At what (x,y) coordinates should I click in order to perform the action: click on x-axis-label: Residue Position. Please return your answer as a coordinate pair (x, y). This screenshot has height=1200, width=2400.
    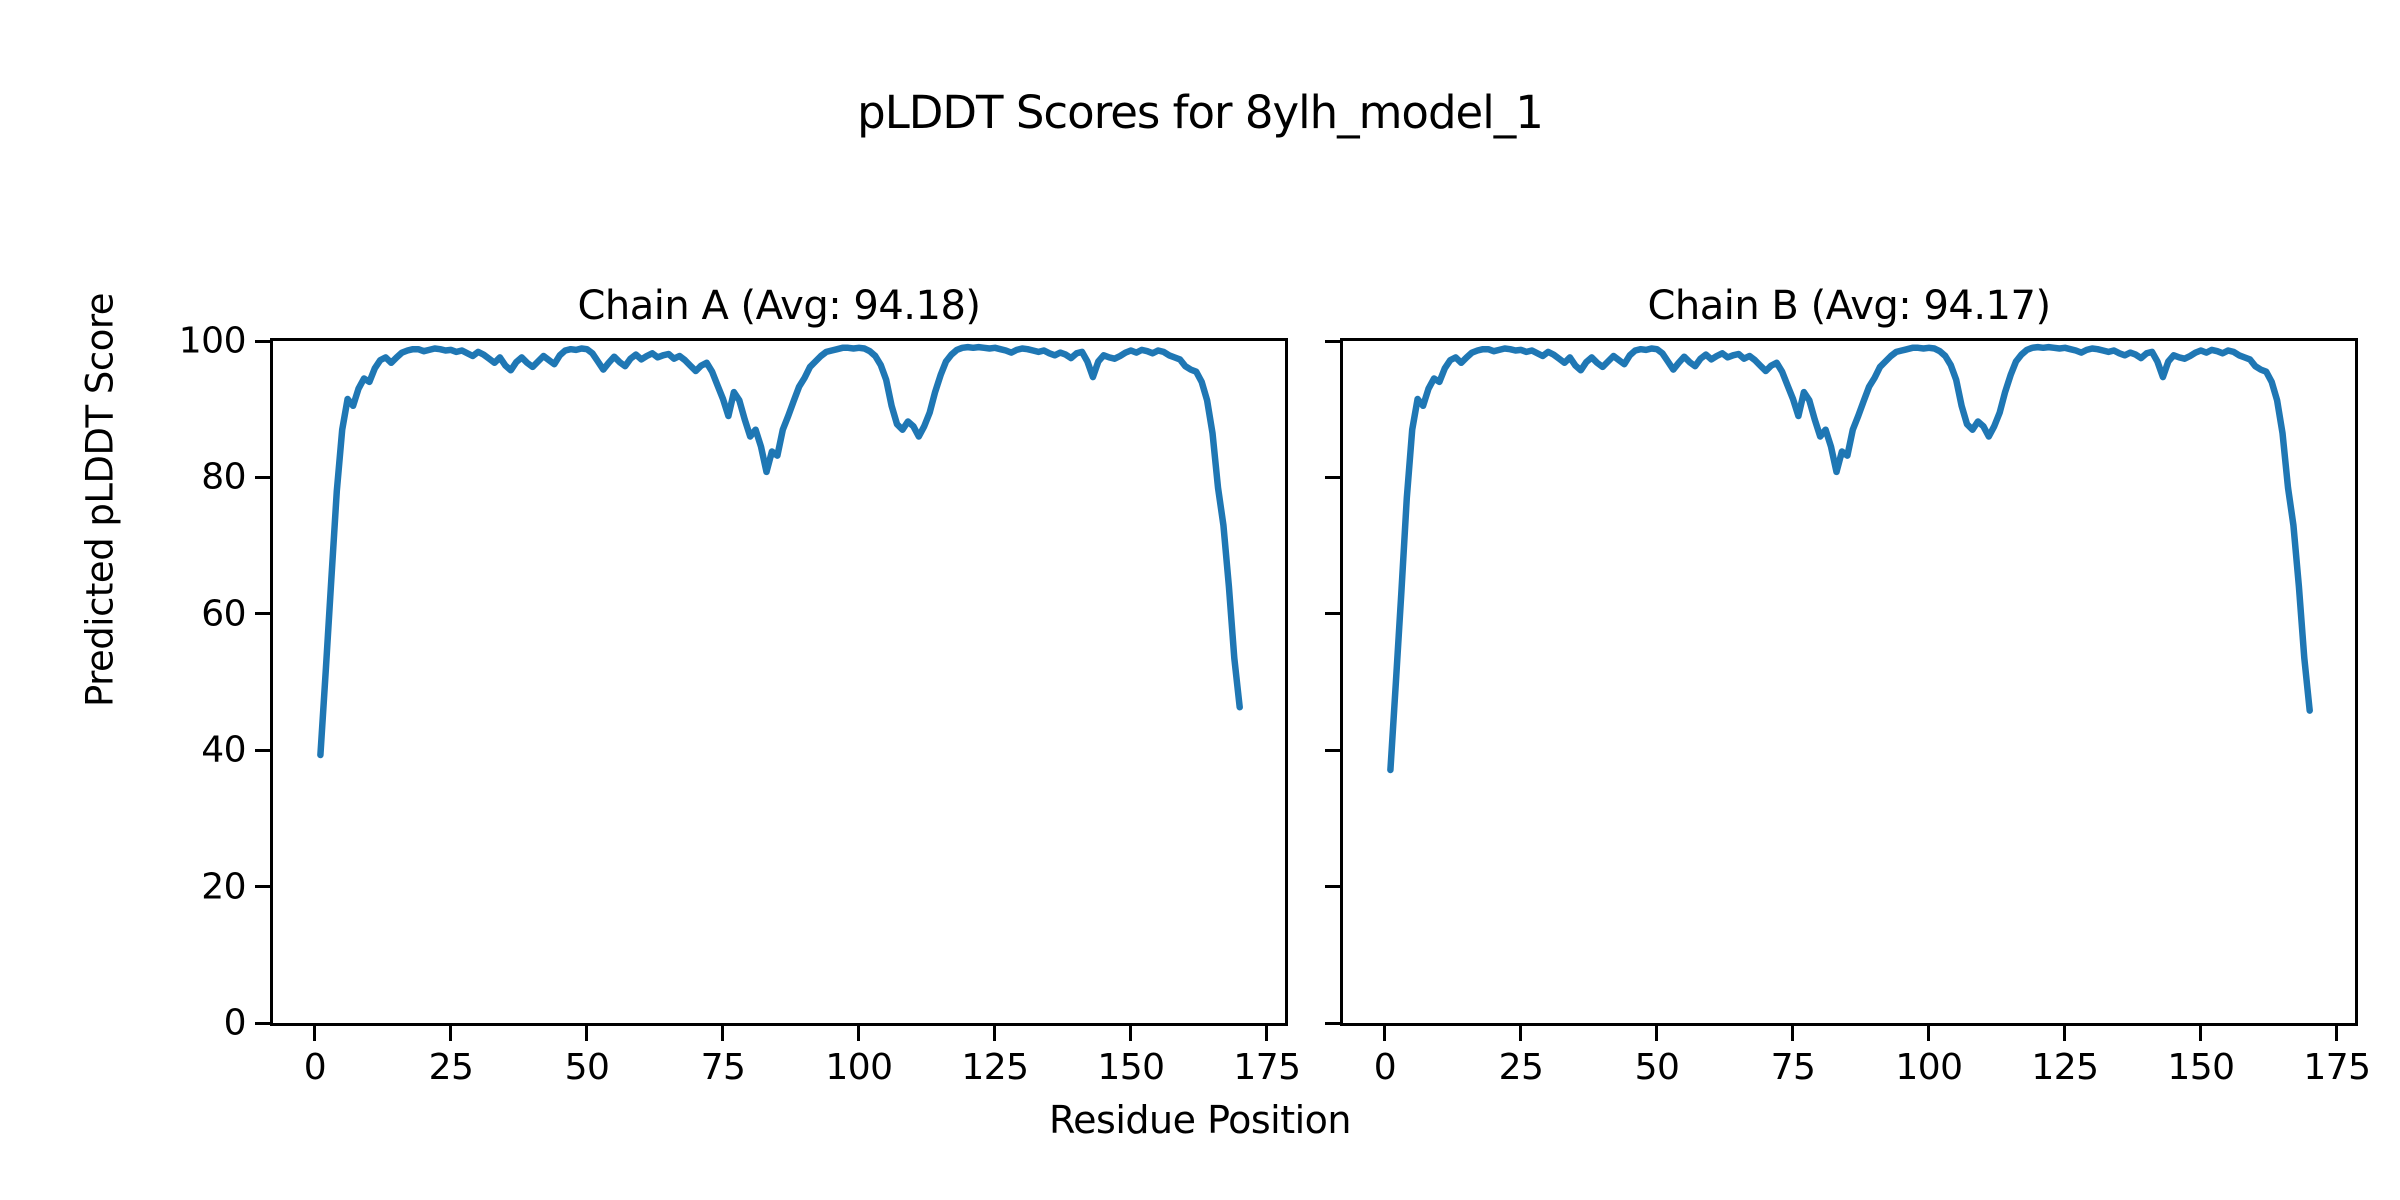
    Looking at the image, I should click on (1200, 1120).